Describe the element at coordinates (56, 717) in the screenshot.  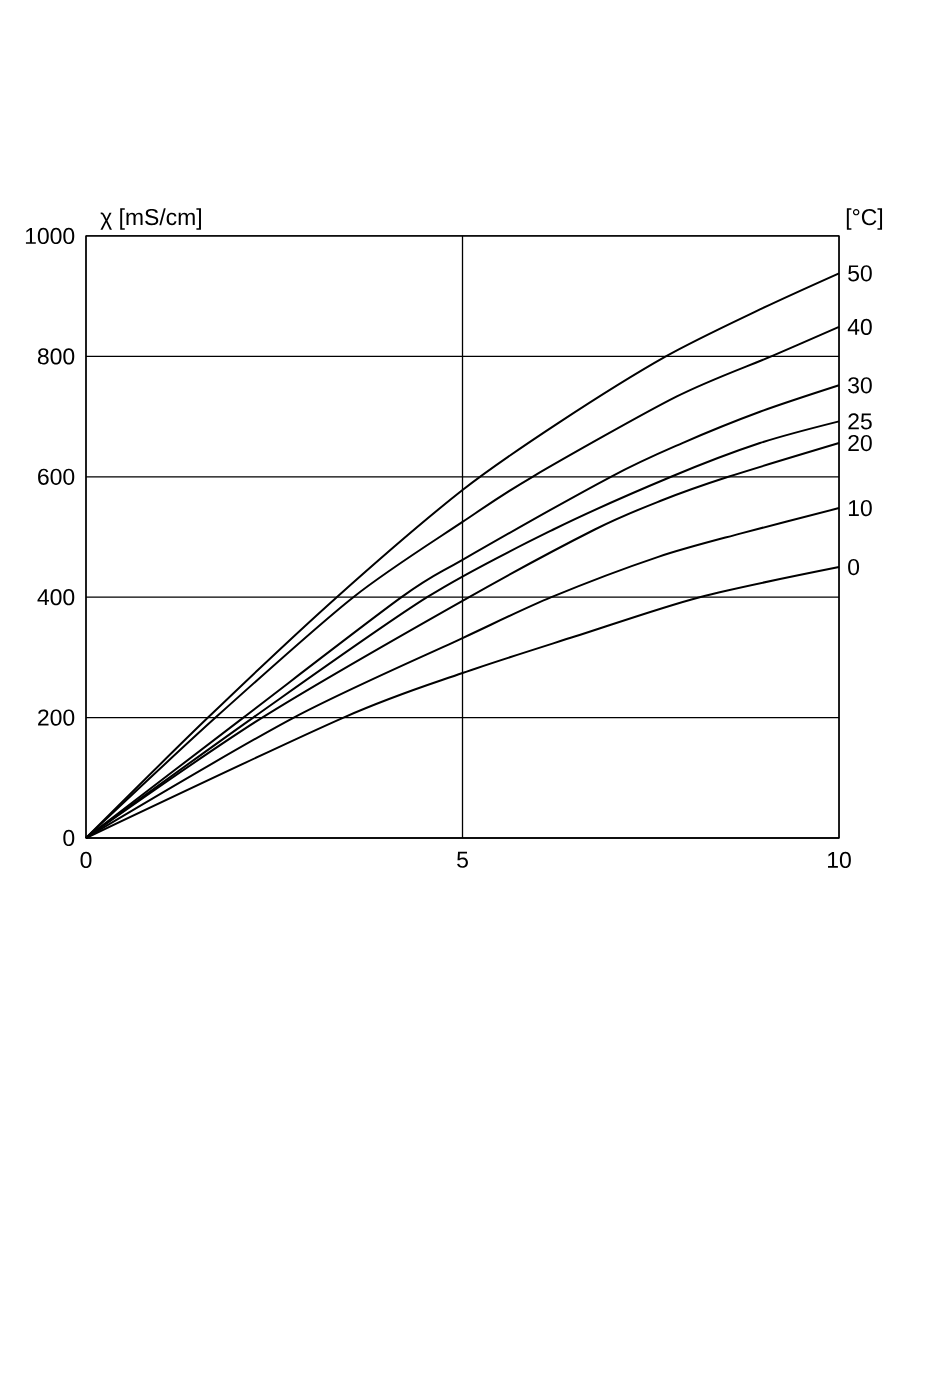
I see `y-tick-label: 200` at that location.